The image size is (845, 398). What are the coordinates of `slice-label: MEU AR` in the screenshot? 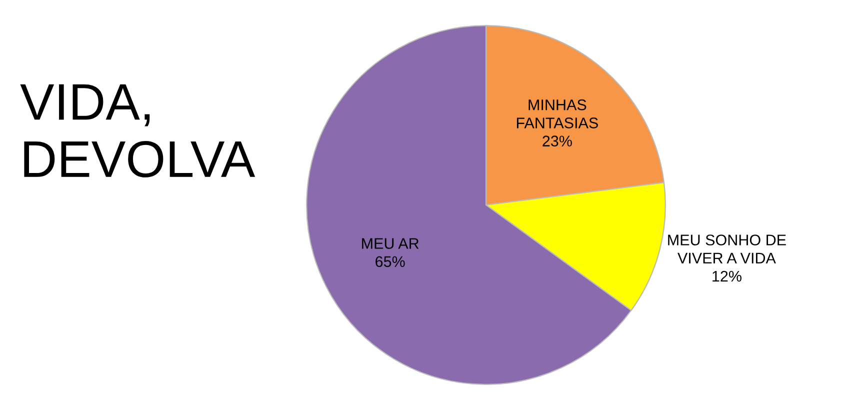 It's located at (390, 243).